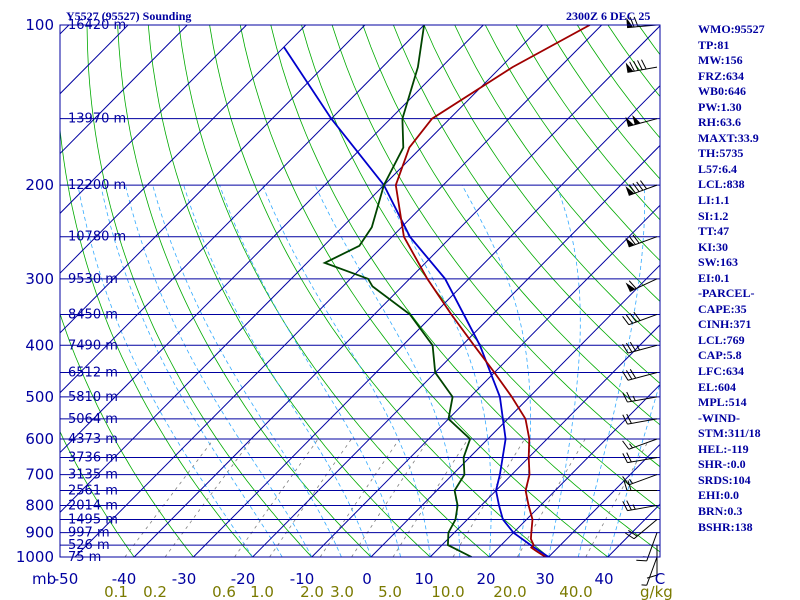 Image resolution: width=800 pixels, height=600 pixels. What do you see at coordinates (719, 122) in the screenshot?
I see `sounding-index: RH:63.6` at bounding box center [719, 122].